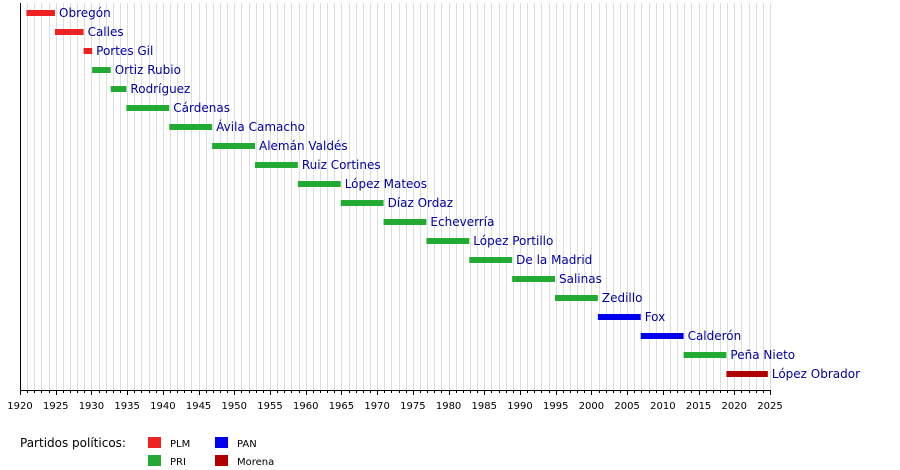 The height and width of the screenshot is (470, 900). What do you see at coordinates (255, 462) in the screenshot?
I see `legend-label: Morena` at bounding box center [255, 462].